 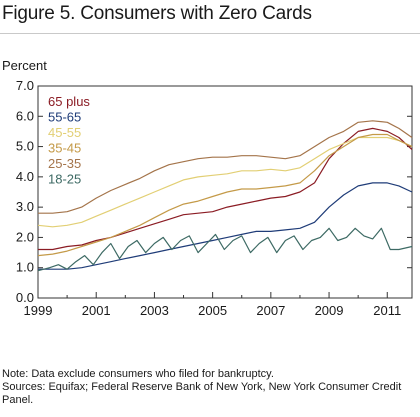 I want to click on y-tick-label: 4.0, so click(x=25, y=176).